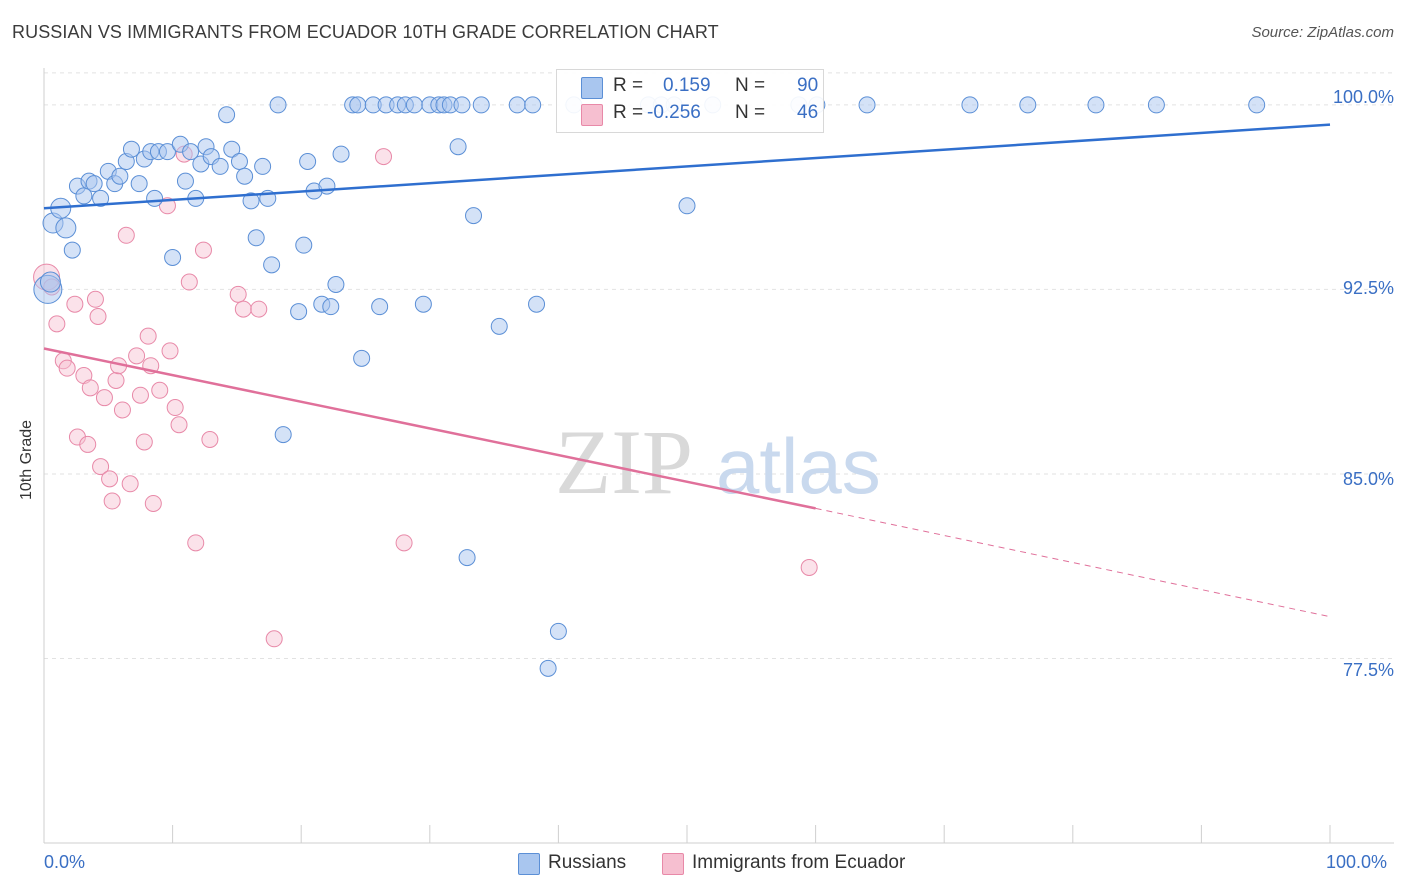  Describe the element at coordinates (624, 462) in the screenshot. I see `watermark-zip: ZIP` at that location.